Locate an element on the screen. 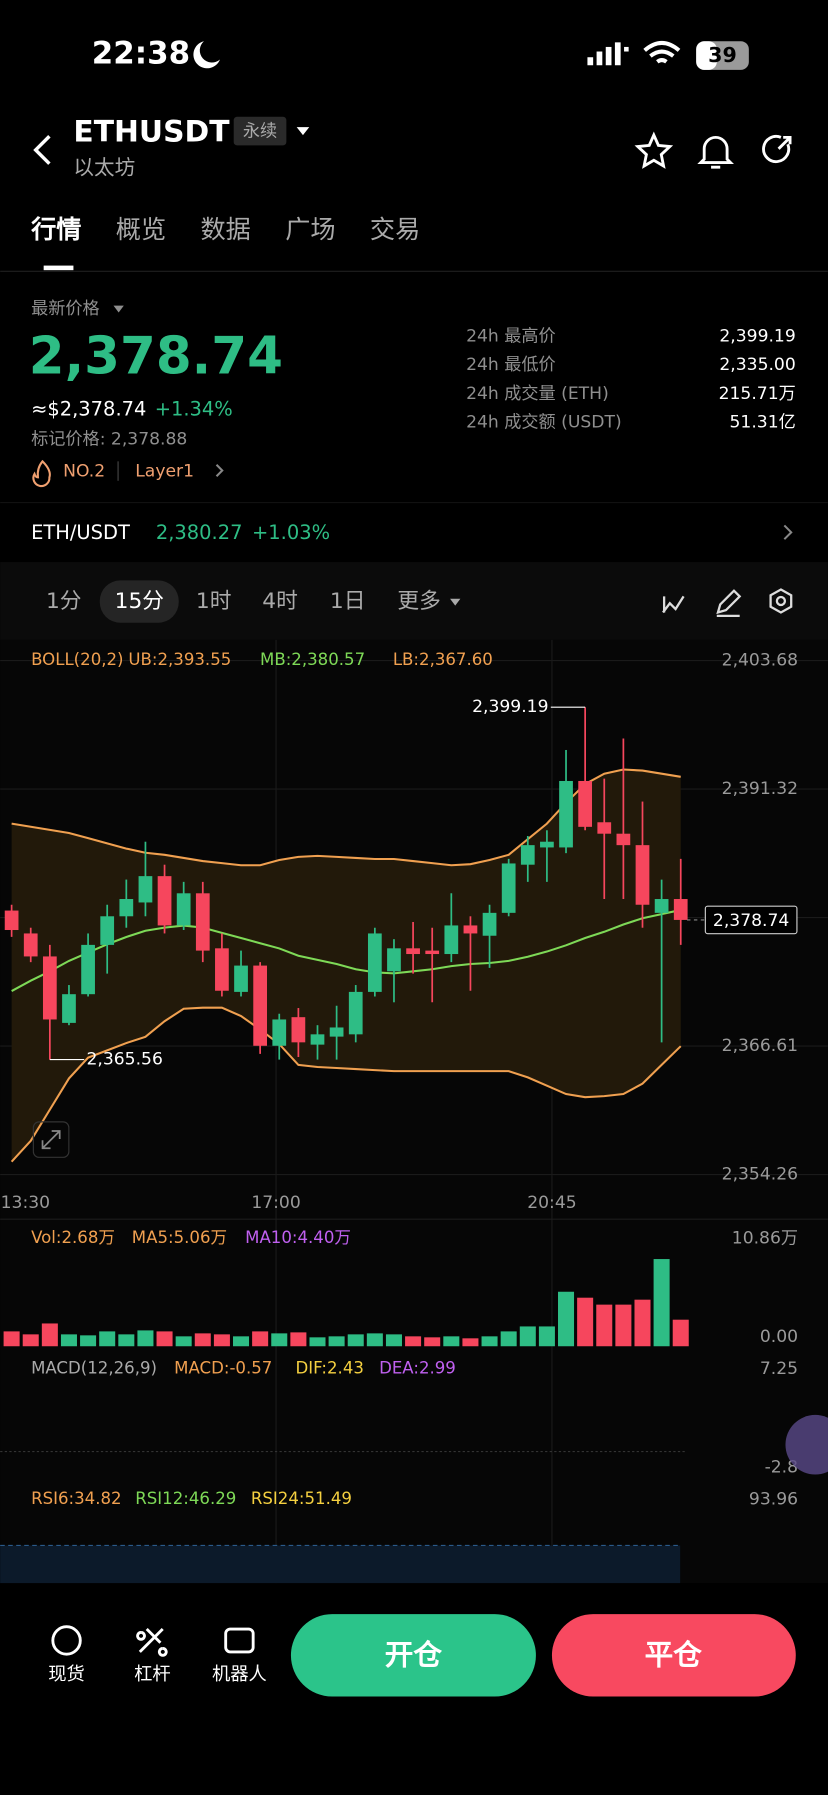 The image size is (828, 1795). rsi-label: RSI24:51.49 is located at coordinates (301, 1498).